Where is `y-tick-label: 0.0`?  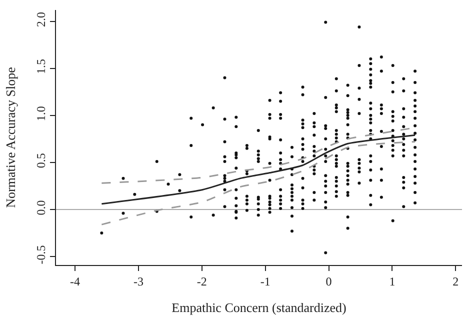
y-tick-label: 0.0 is located at coordinates (41, 208).